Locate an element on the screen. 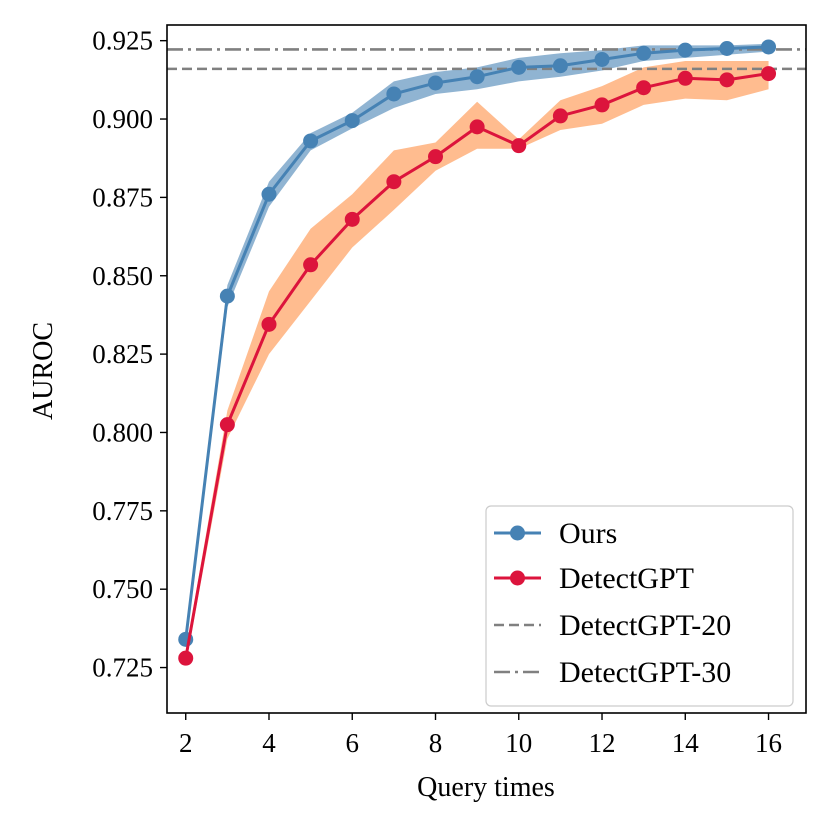 The image size is (830, 830). legend-label-detectgpt-30: DetectGPT-30 is located at coordinates (645, 672).